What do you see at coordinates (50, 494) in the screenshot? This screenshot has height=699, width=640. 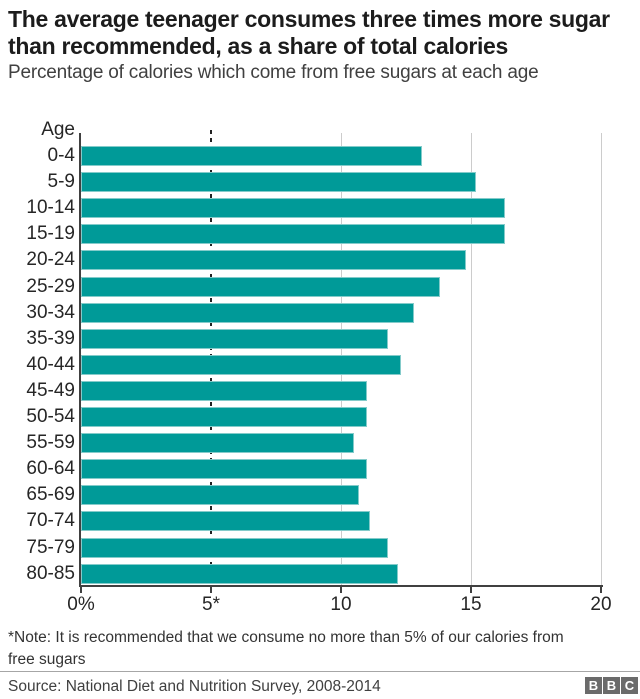 I see `y-axis-label: 65-69` at bounding box center [50, 494].